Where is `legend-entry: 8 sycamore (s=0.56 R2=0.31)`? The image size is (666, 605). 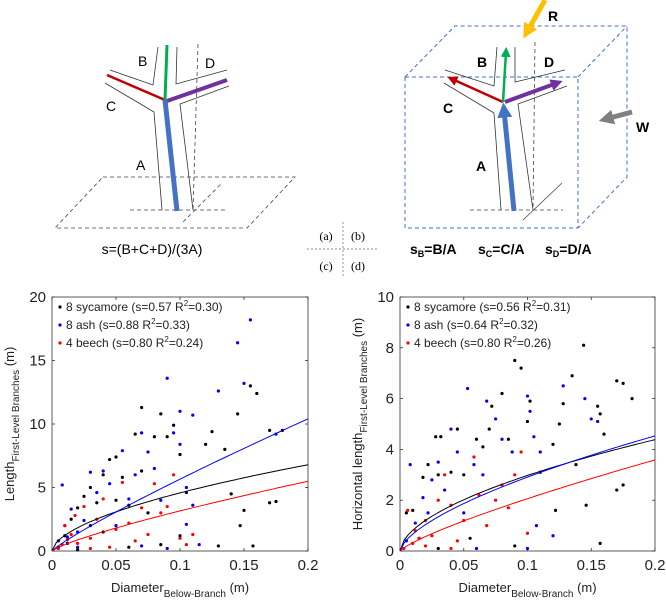 legend-entry: 8 sycamore (s=0.56 R2=0.31) is located at coordinates (492, 306).